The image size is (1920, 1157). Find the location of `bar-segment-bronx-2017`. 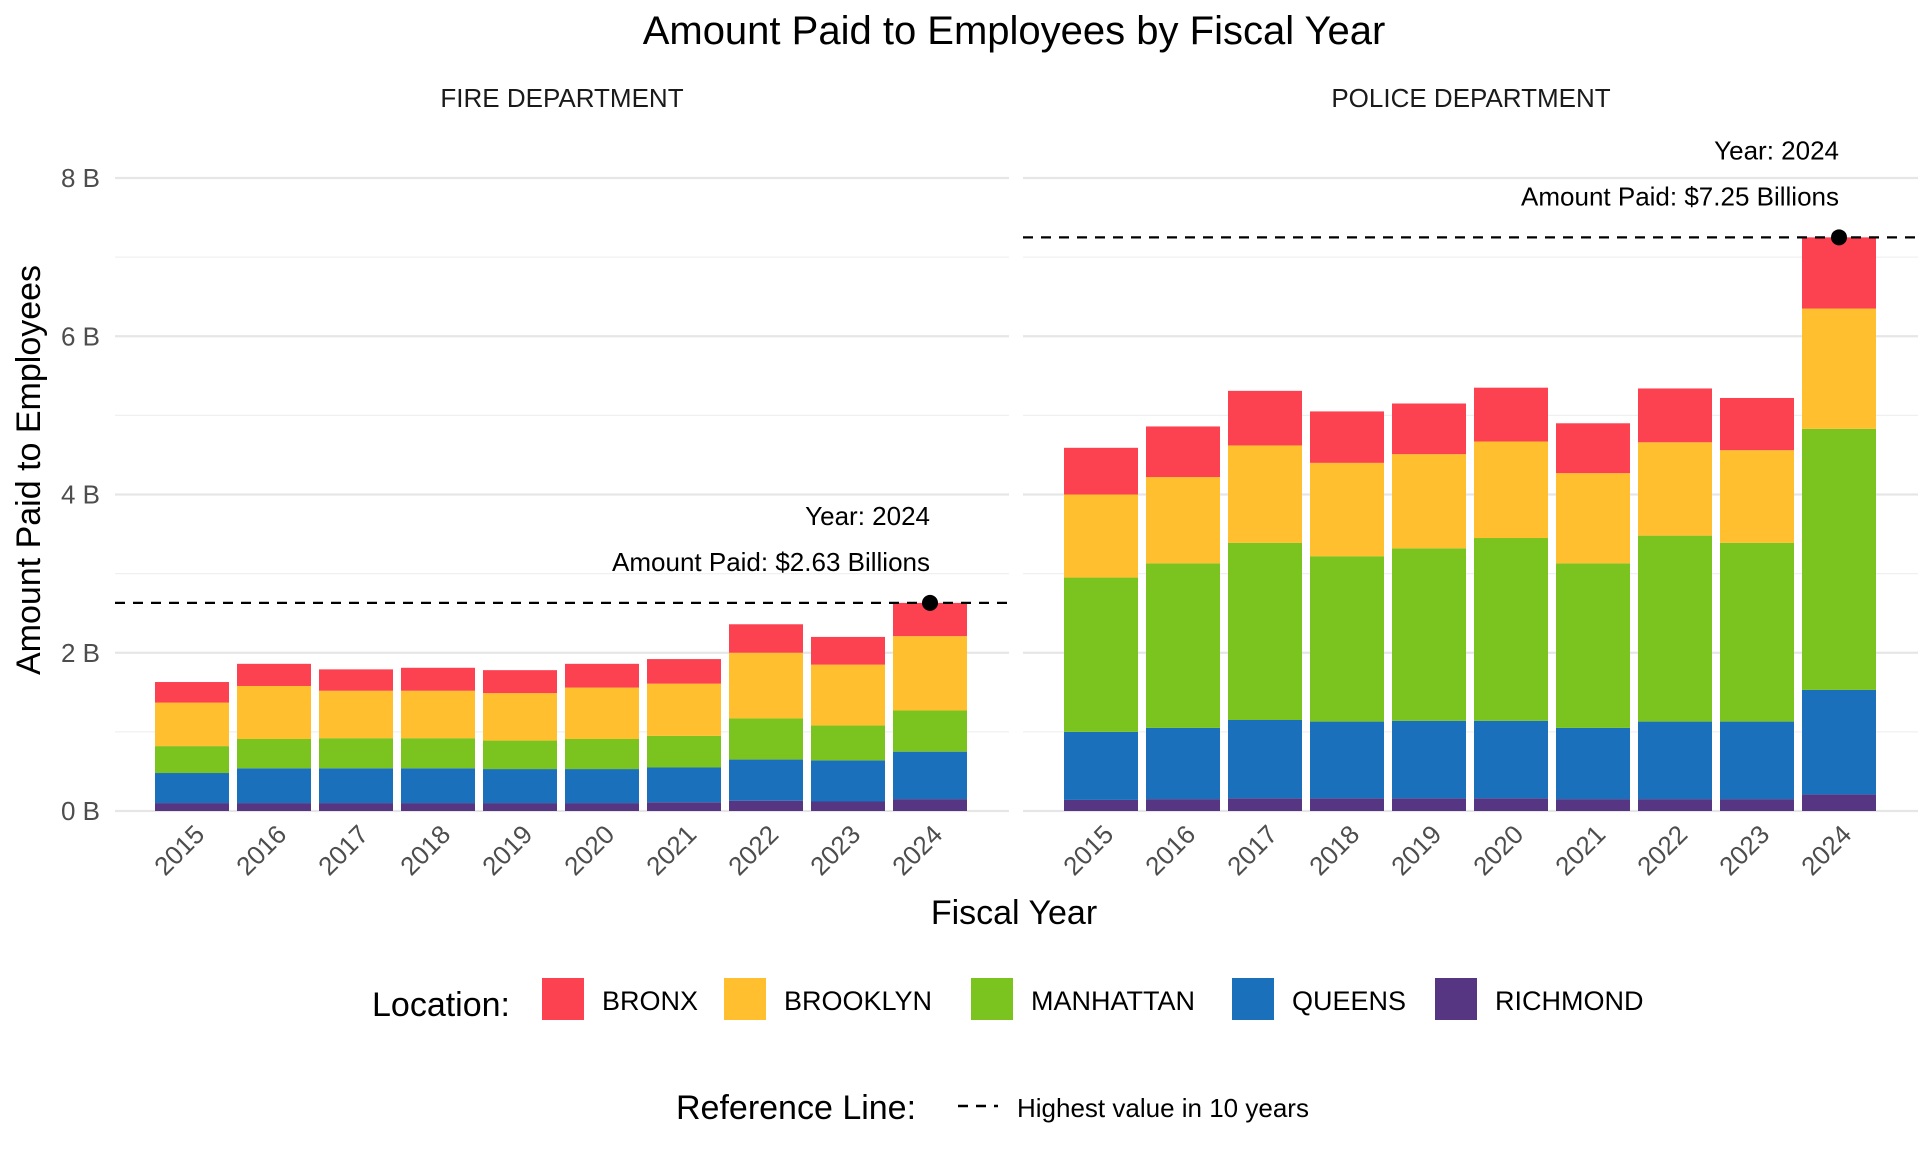

bar-segment-bronx-2017 is located at coordinates (1265, 418).